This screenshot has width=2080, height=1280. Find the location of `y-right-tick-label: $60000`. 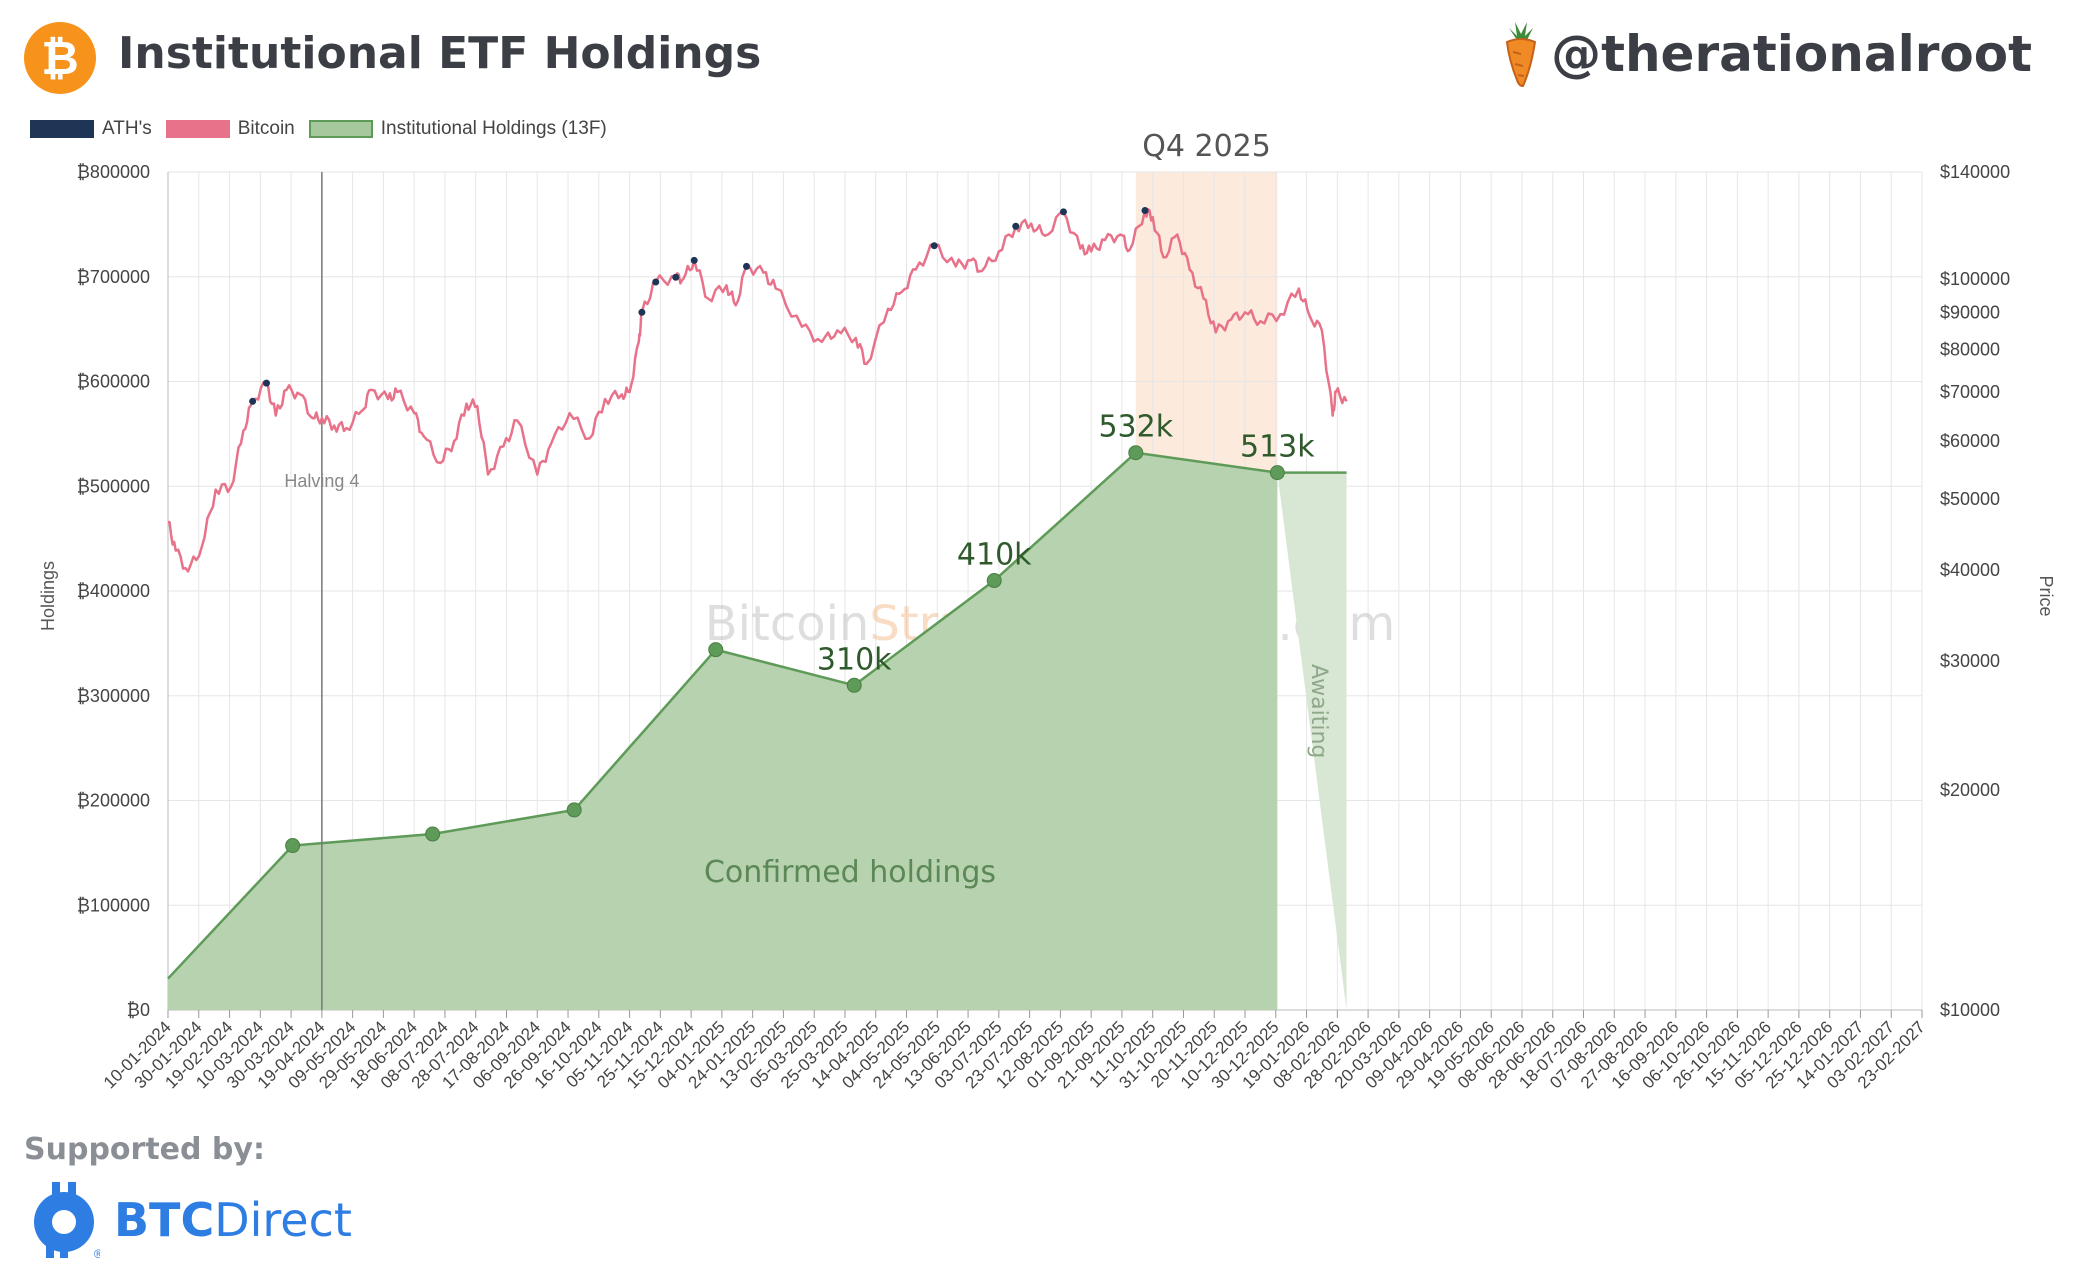

y-right-tick-label: $60000 is located at coordinates (1970, 441).